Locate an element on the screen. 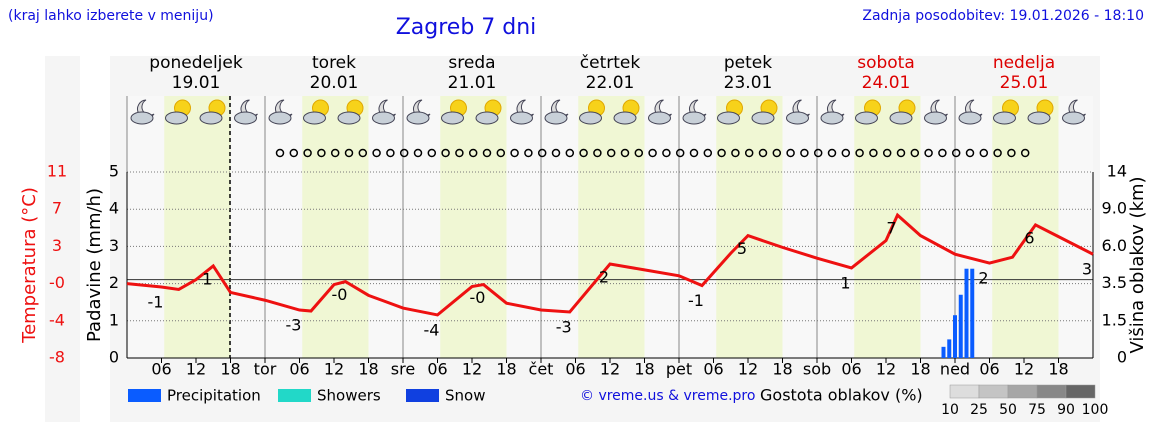  day-date: 25.01 is located at coordinates (1024, 83).